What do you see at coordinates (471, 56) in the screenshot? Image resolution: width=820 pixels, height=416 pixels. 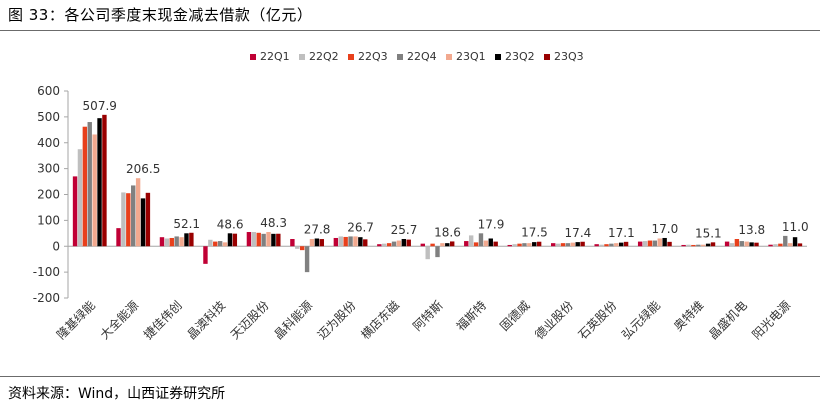 I see `legend-label: 23Q1` at bounding box center [471, 56].